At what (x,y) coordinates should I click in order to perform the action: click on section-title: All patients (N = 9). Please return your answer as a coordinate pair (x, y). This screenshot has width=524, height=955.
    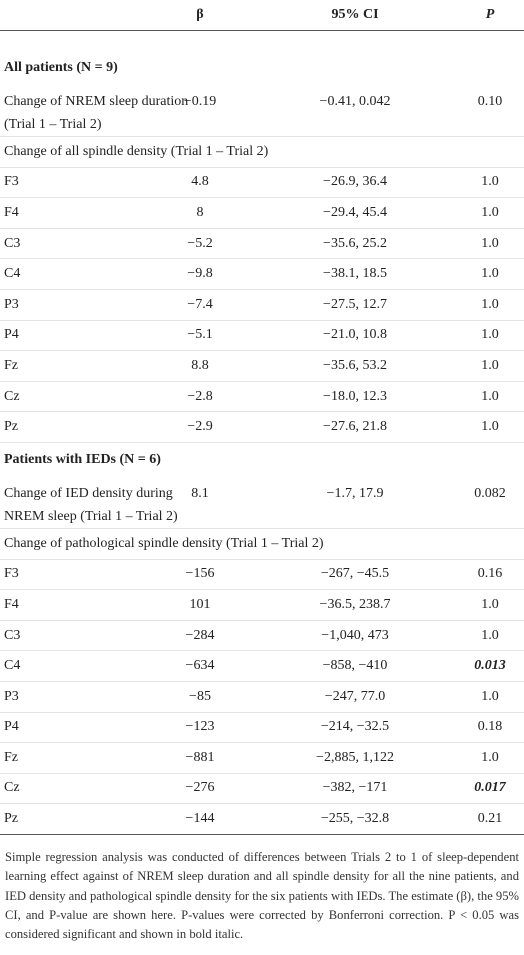
    Looking at the image, I should click on (61, 67).